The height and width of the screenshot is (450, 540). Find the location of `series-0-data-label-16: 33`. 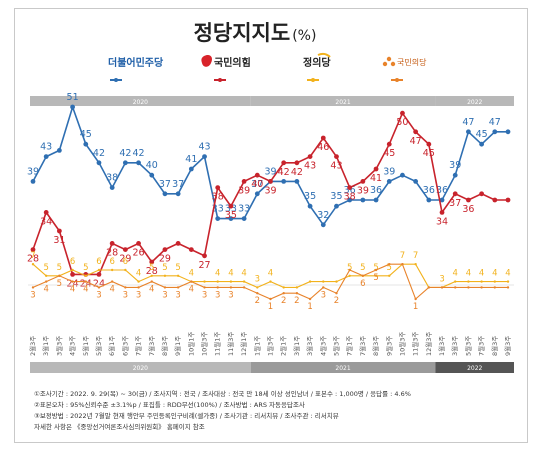

series-0-data-label-16: 33 is located at coordinates (244, 209).